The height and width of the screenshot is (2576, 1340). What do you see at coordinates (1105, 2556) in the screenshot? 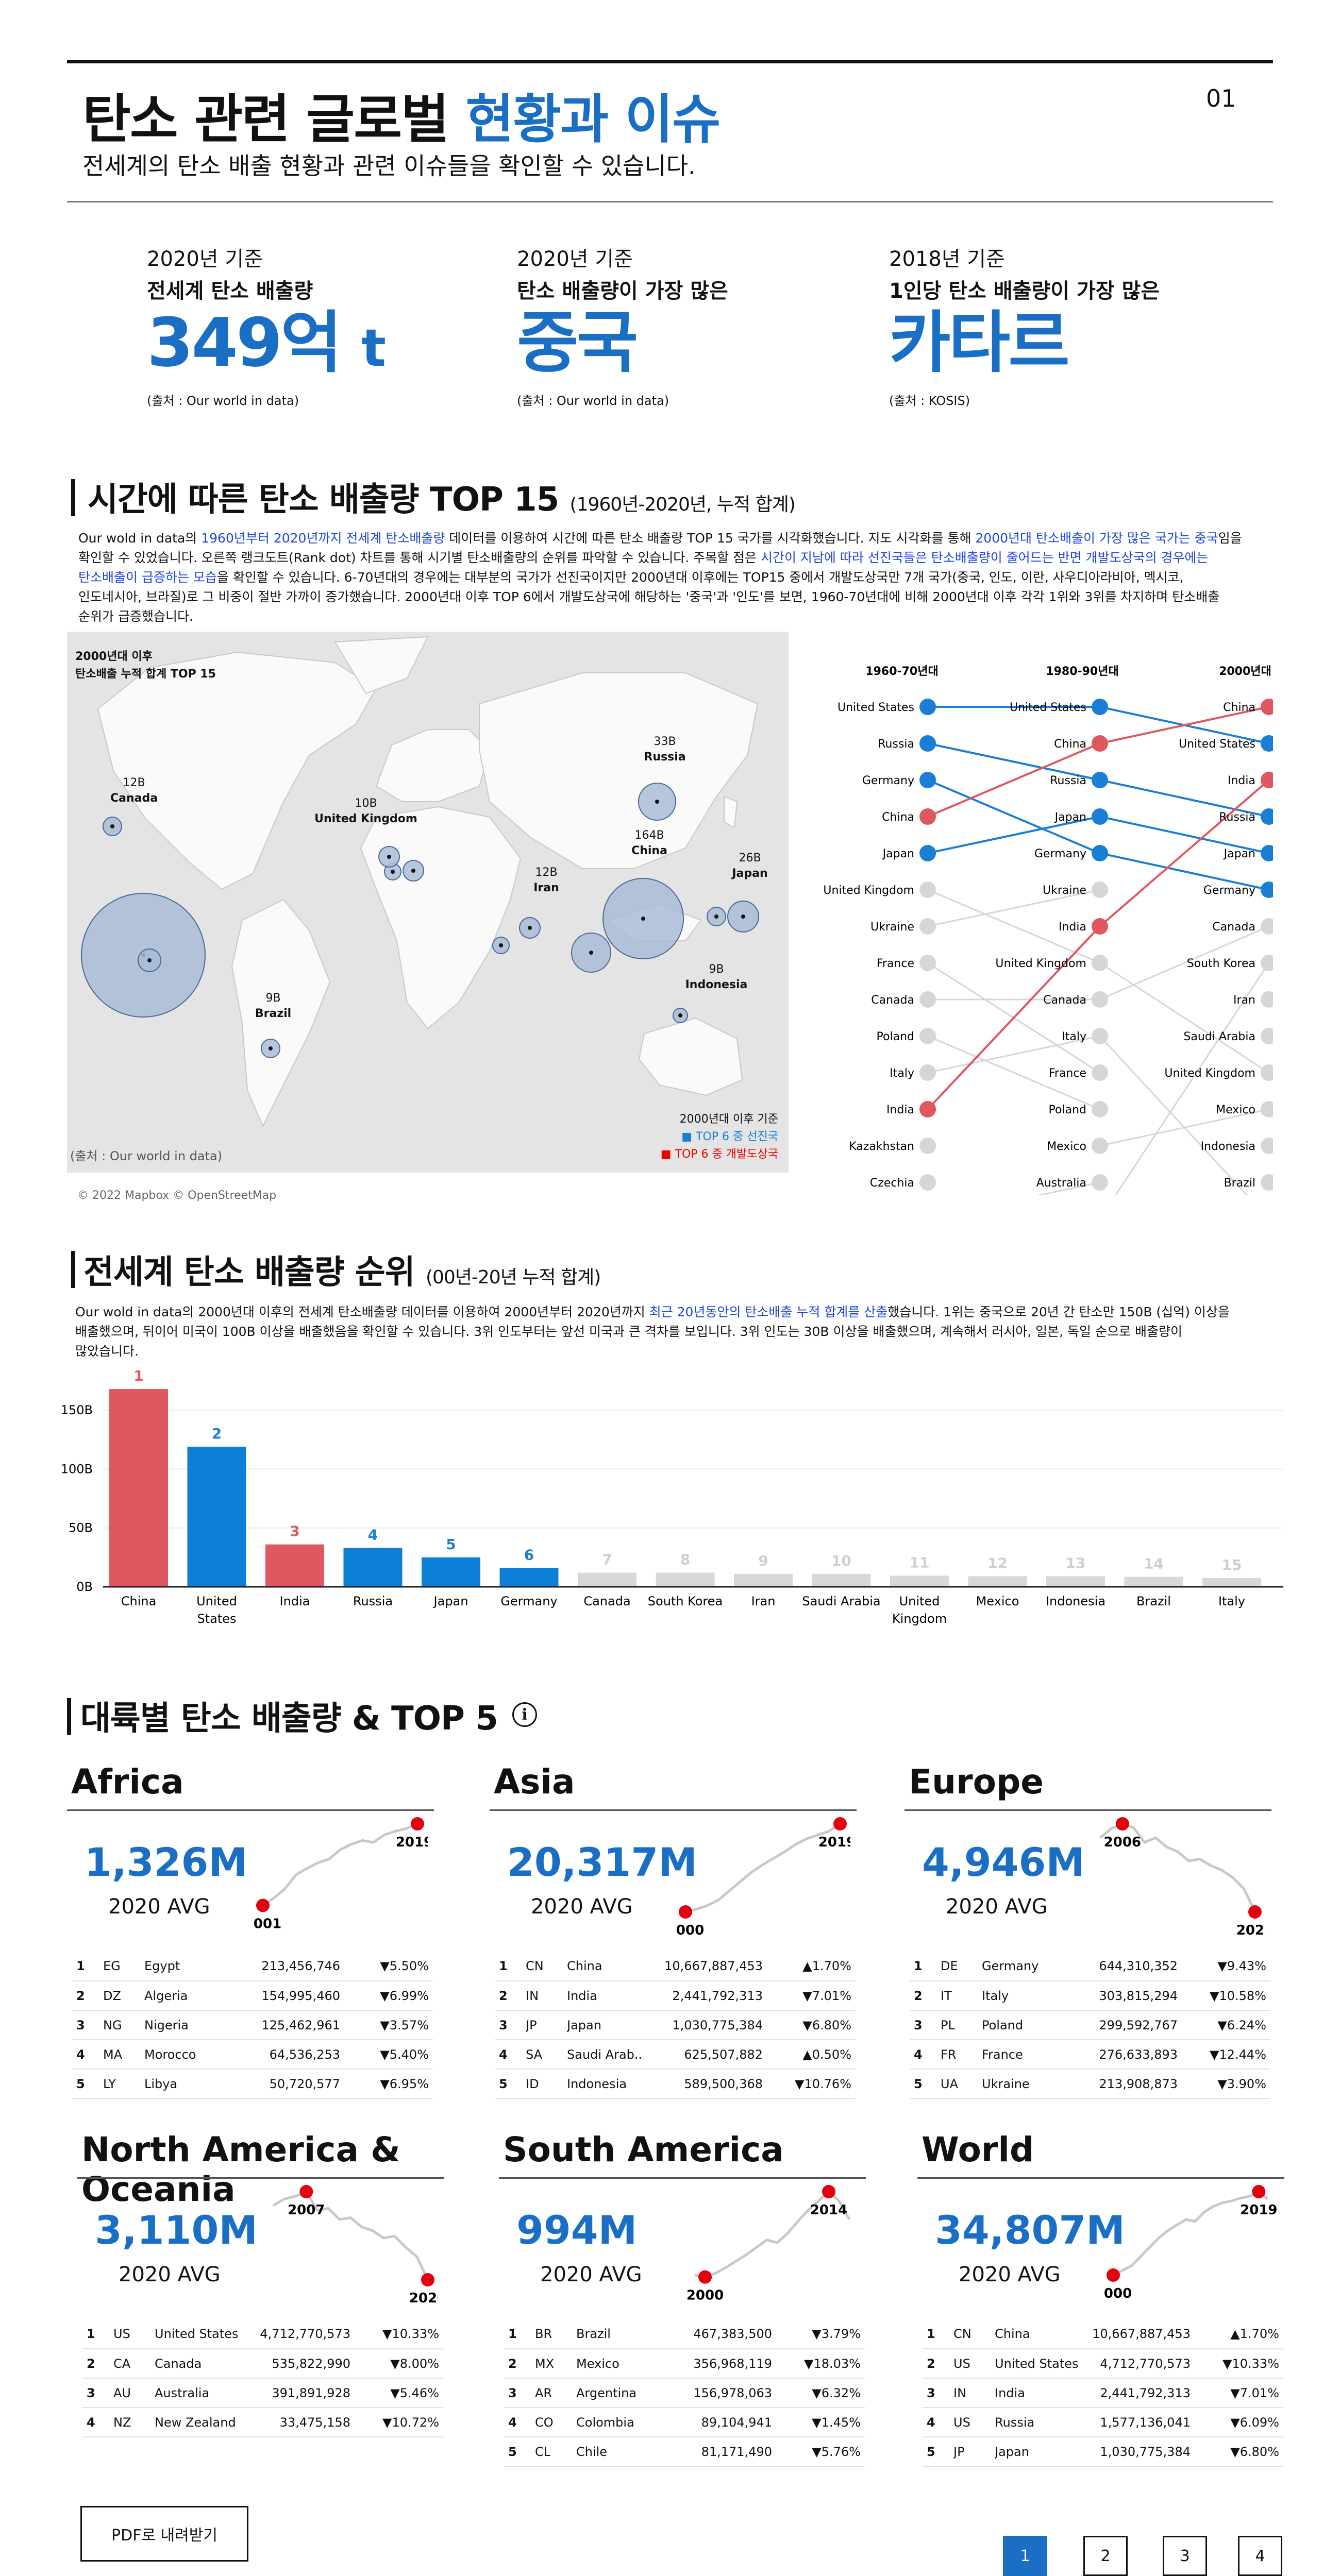
I see `page-button-2: 2` at bounding box center [1105, 2556].